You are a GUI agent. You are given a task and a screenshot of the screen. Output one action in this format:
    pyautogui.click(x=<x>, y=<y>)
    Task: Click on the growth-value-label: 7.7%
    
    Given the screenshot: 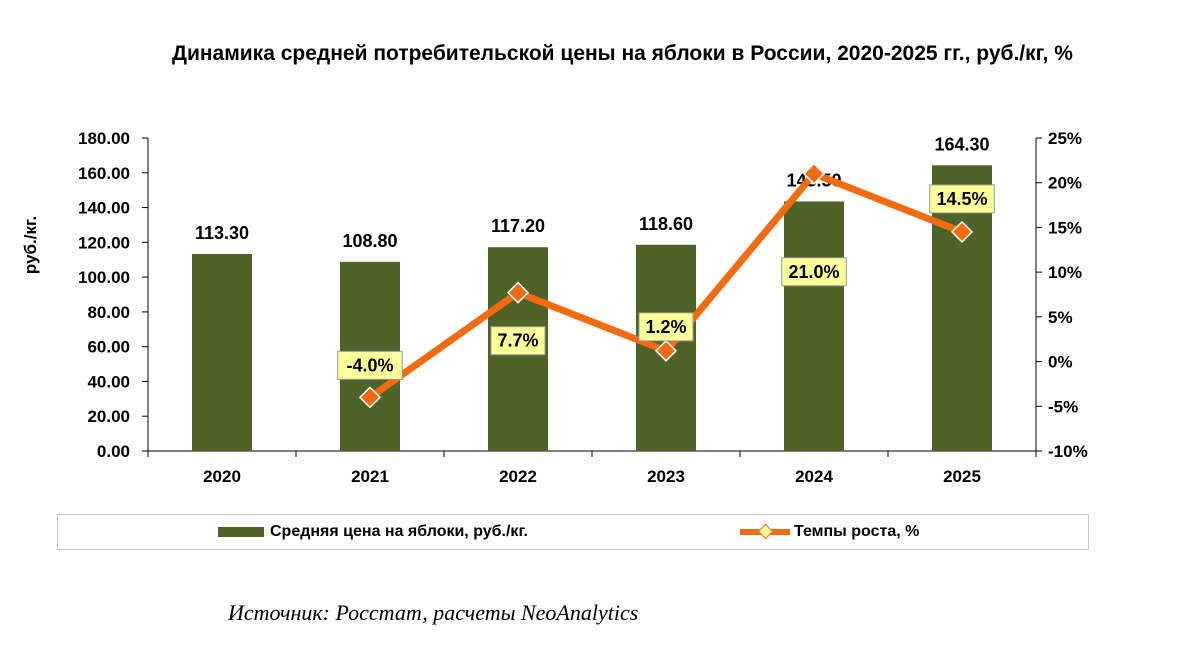 What is the action you would take?
    pyautogui.click(x=517, y=341)
    